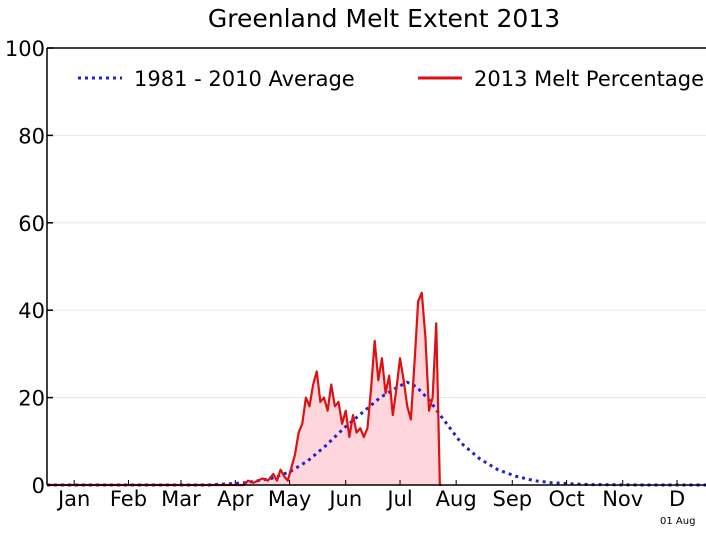  I want to click on x-tick-label-nov: Nov, so click(622, 499).